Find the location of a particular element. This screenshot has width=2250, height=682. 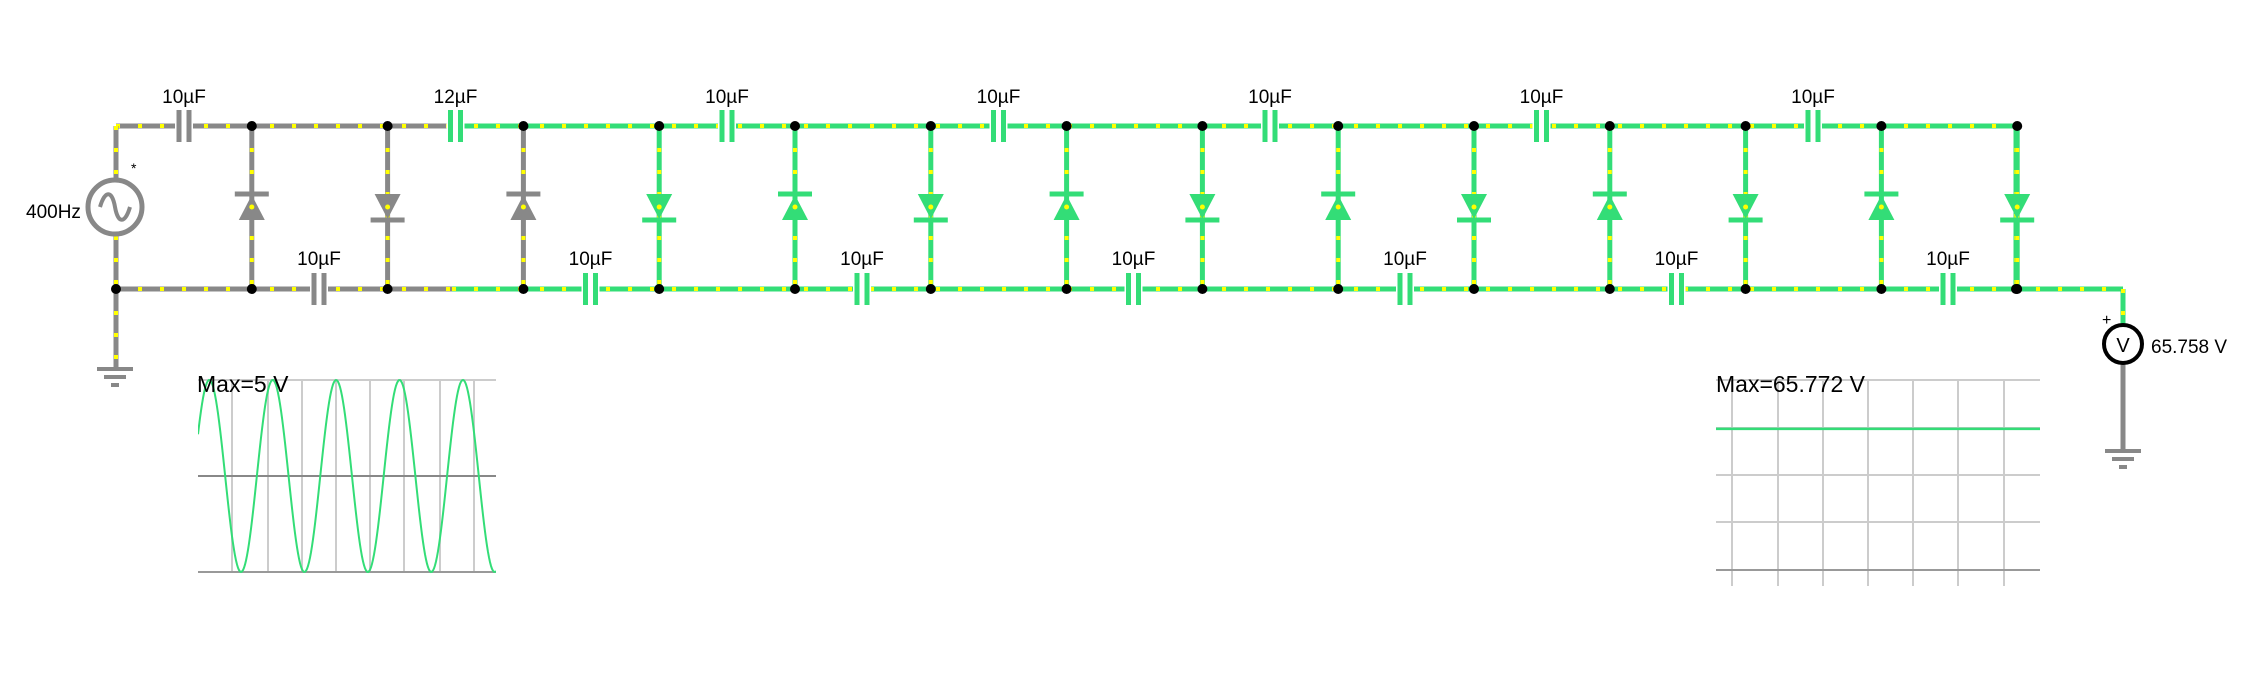

scope-left-trace is located at coordinates (347, 476).